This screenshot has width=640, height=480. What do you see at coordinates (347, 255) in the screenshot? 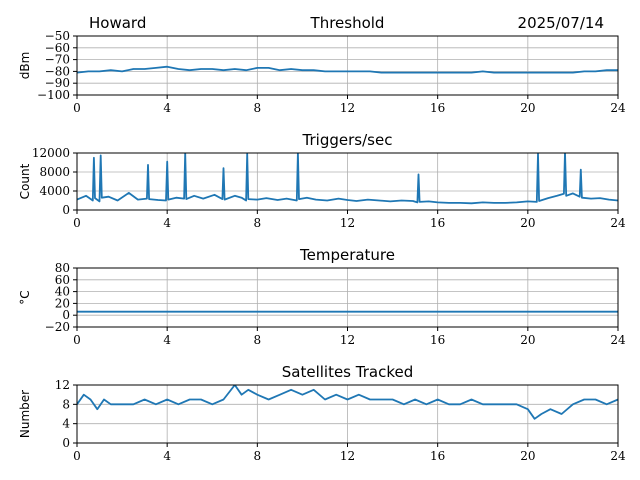
I see `chart-title: Temperature` at bounding box center [347, 255].